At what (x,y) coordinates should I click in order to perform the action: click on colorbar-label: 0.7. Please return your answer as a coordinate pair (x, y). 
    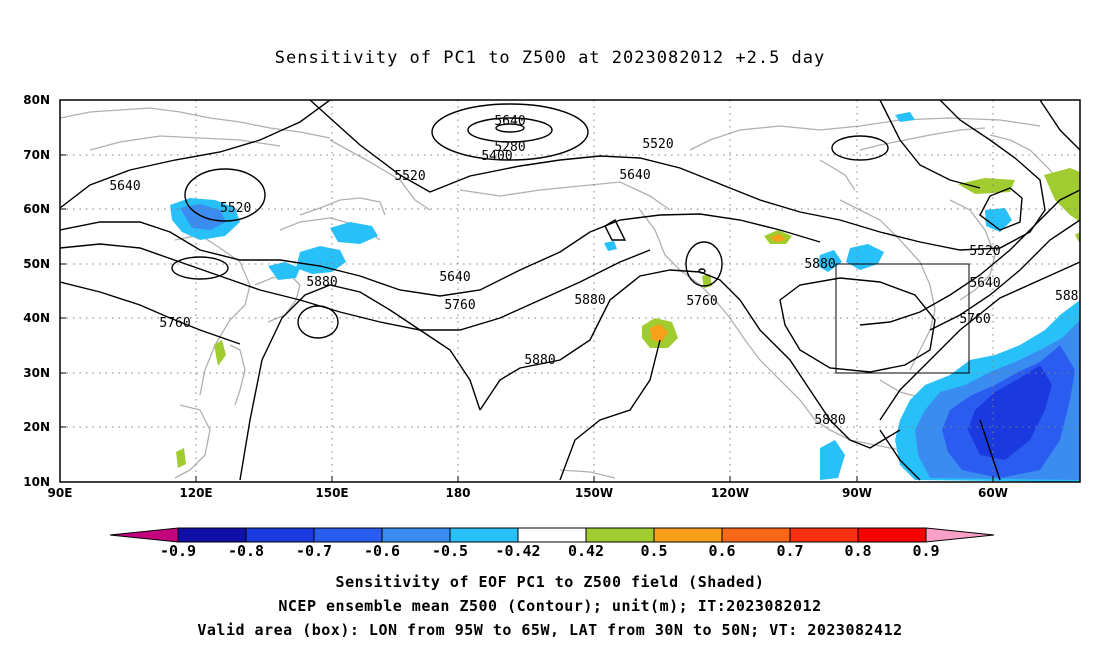
    Looking at the image, I should click on (789, 551).